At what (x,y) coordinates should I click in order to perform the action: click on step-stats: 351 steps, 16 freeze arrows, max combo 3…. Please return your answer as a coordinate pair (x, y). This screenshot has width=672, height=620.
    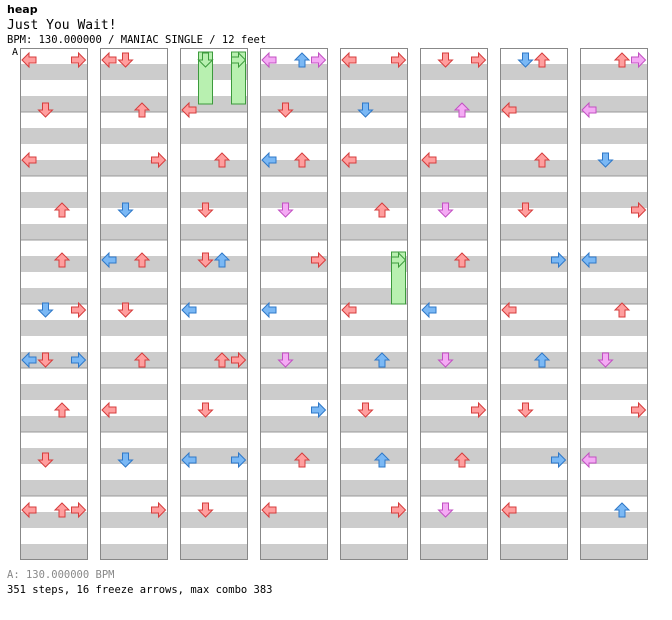
    Looking at the image, I should click on (140, 590).